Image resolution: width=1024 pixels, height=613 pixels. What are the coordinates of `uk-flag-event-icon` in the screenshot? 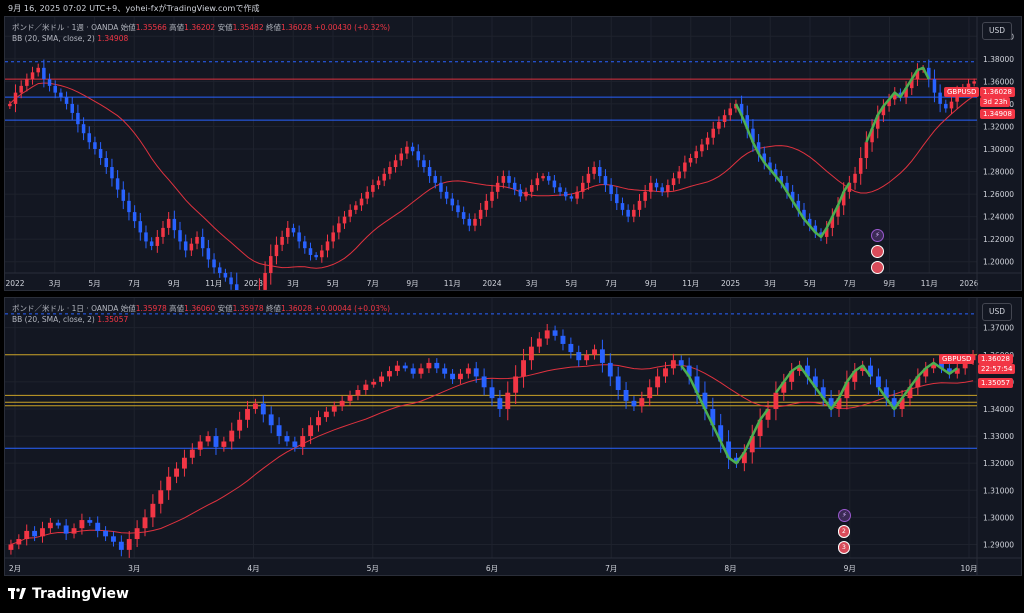 It's located at (877, 267).